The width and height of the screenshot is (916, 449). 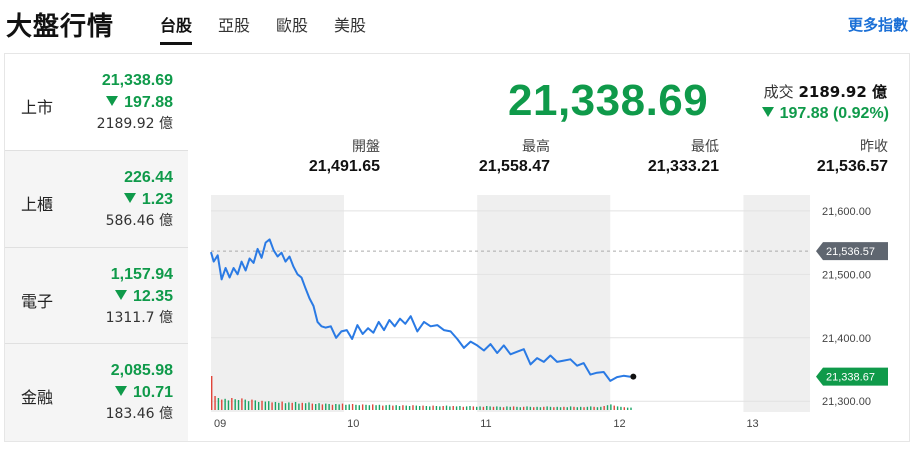 What do you see at coordinates (139, 318) in the screenshot?
I see `sidebar-item-volume: 1311.7 億` at bounding box center [139, 318].